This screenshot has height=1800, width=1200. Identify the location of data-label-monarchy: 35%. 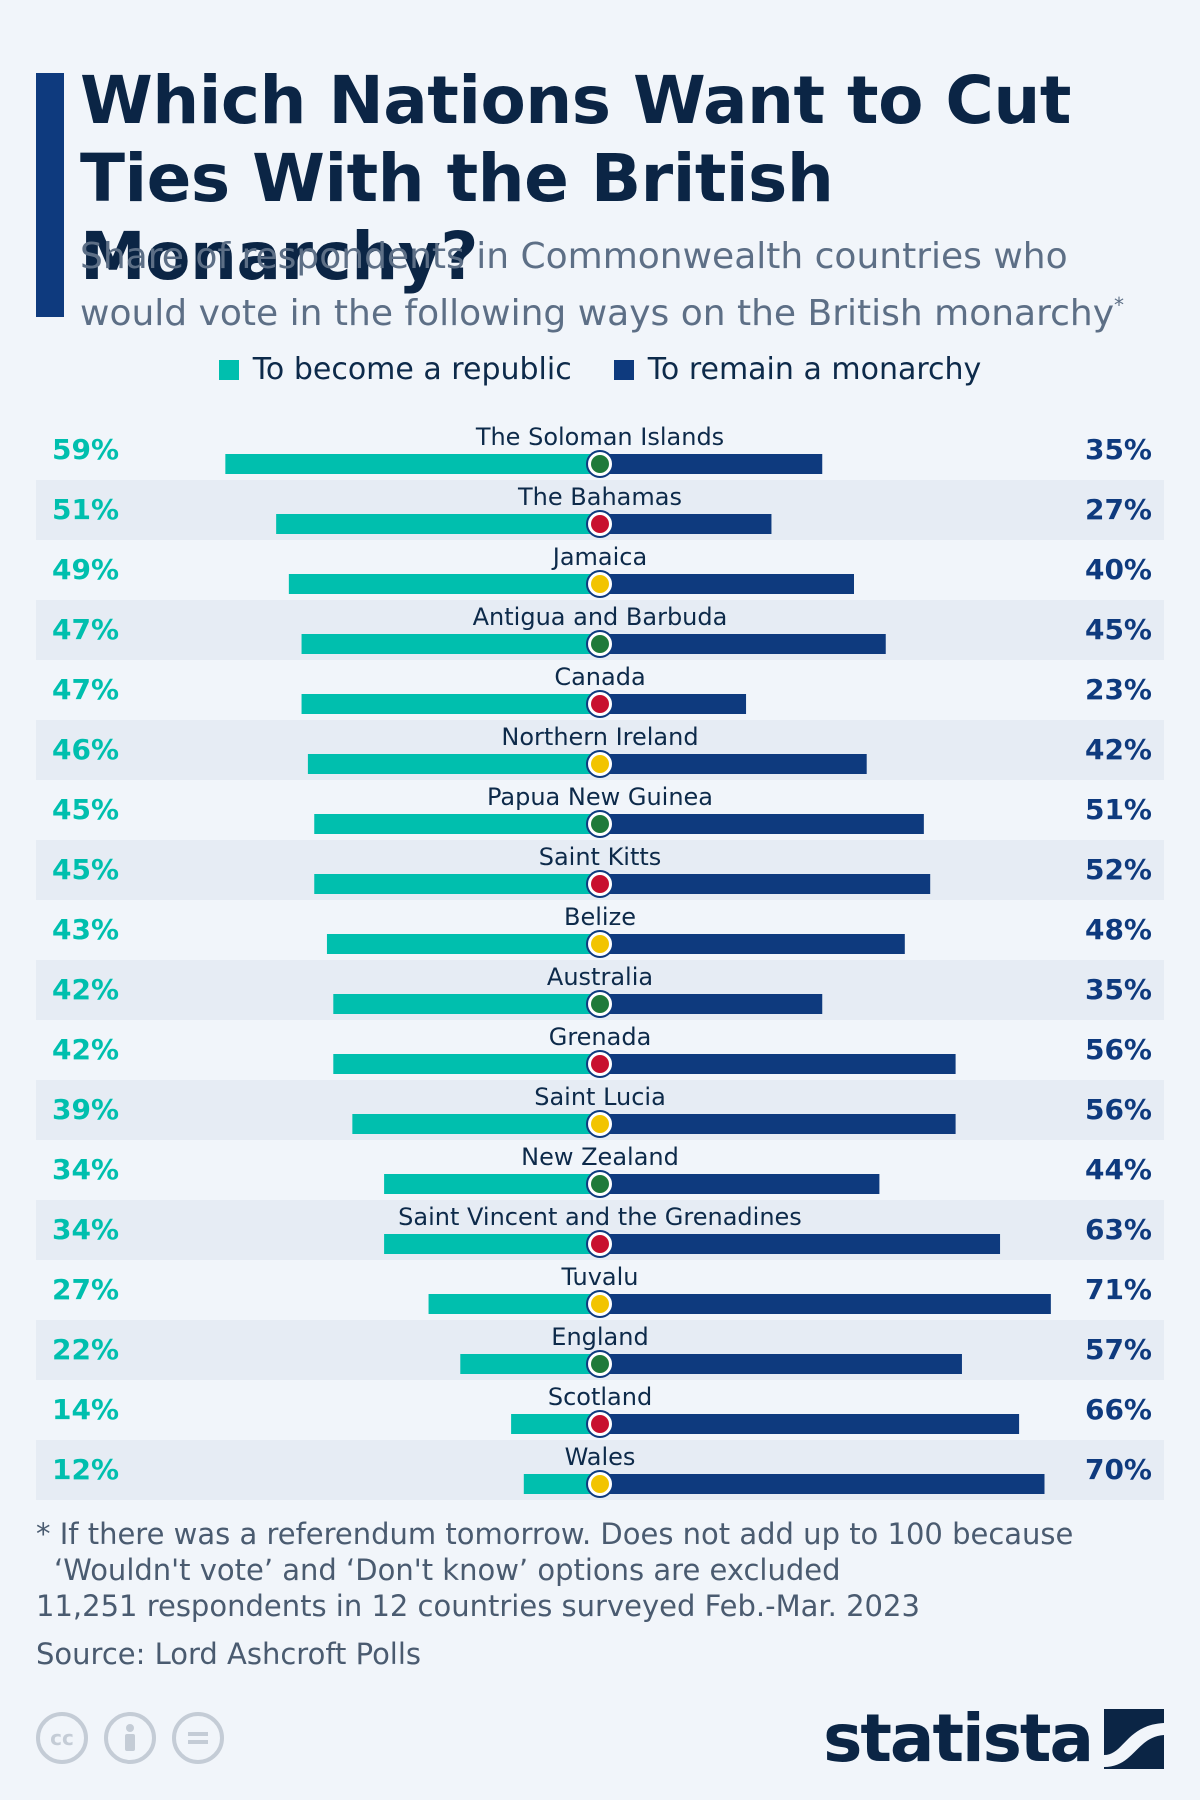
(1118, 989).